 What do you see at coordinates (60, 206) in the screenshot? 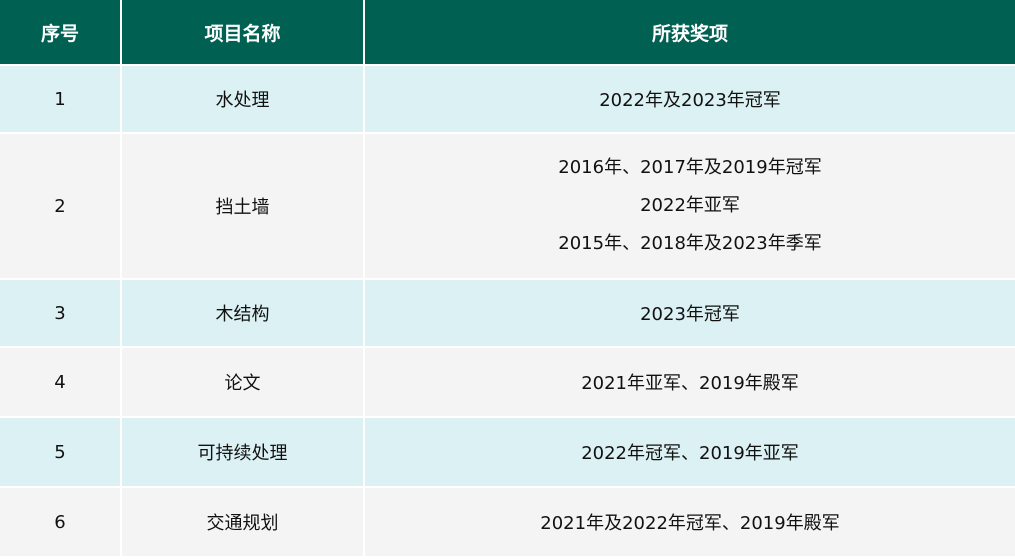
I see `cell-number: 2` at bounding box center [60, 206].